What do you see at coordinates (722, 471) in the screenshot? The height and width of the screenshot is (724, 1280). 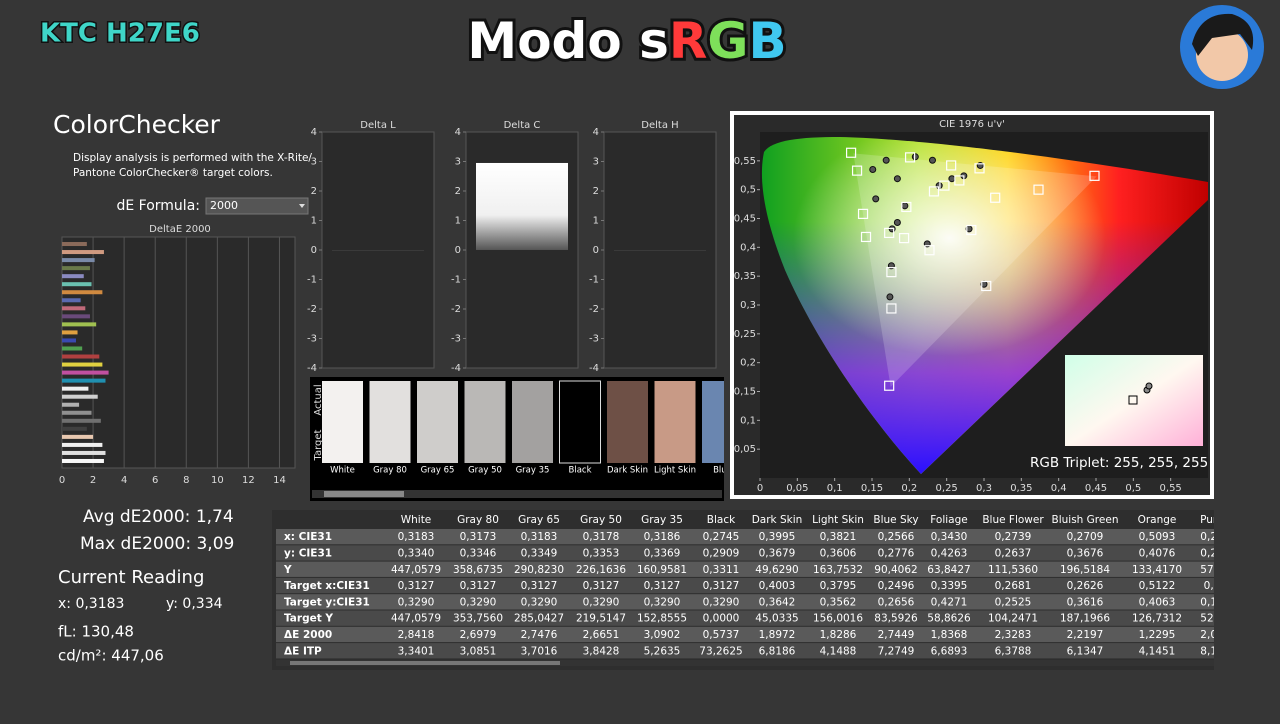 I see `swatch-label: Blue` at bounding box center [722, 471].